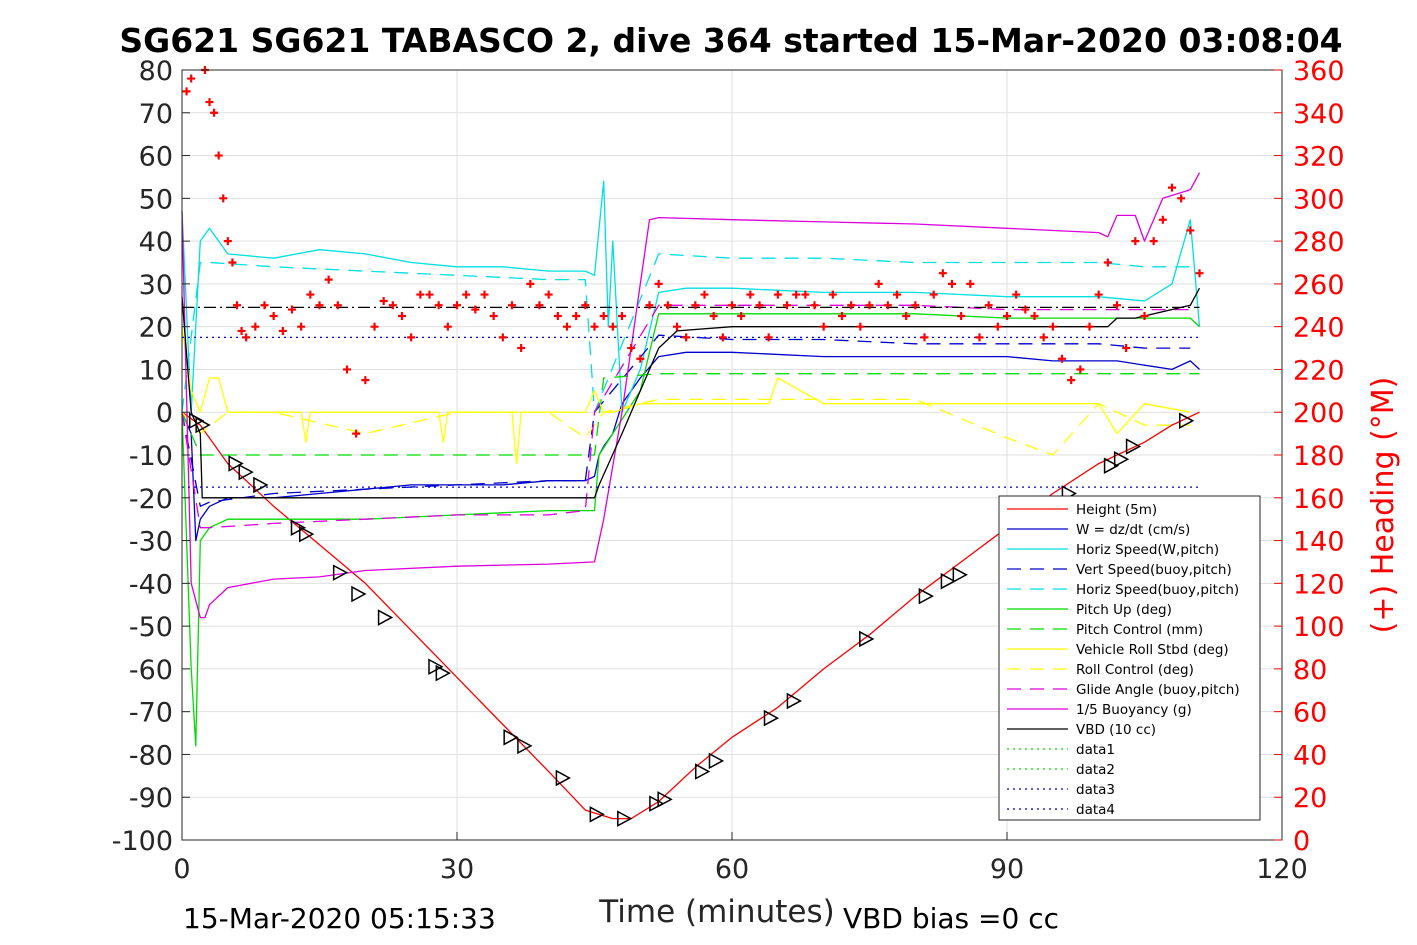 This screenshot has width=1417, height=945. What do you see at coordinates (151, 456) in the screenshot?
I see `y-tick-label-left: -10` at bounding box center [151, 456].